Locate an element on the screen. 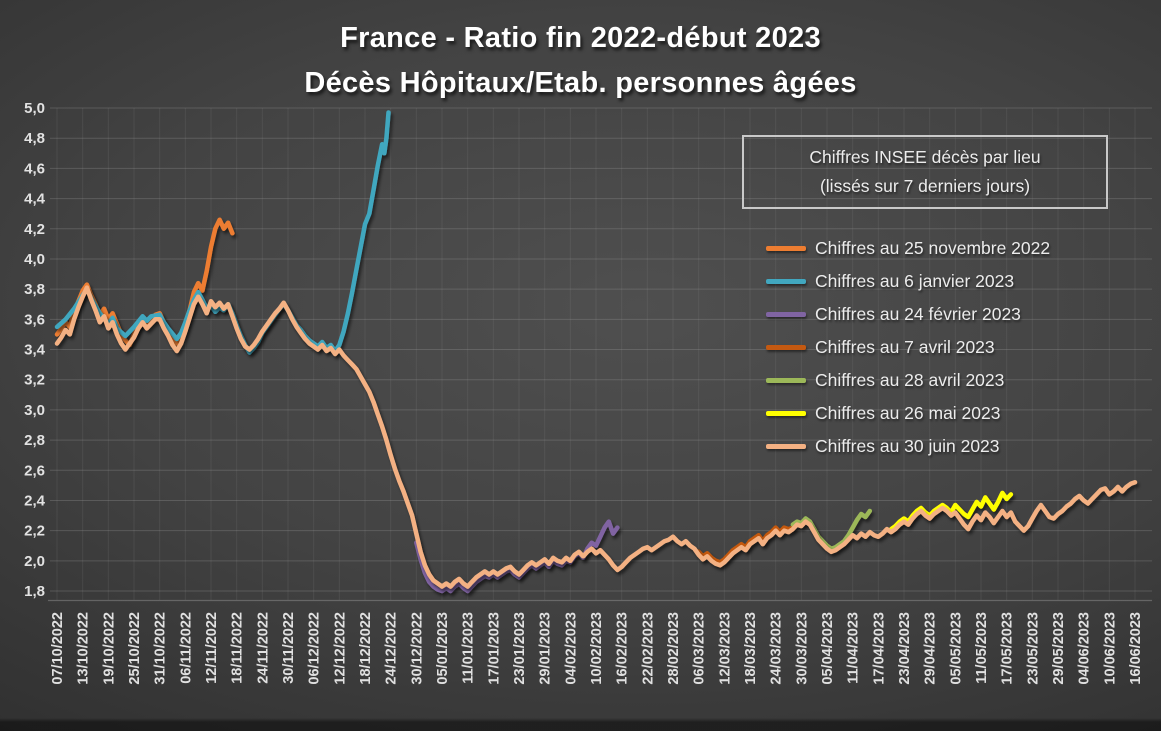 Image resolution: width=1161 pixels, height=731 pixels. y-tick-label: 3,2 is located at coordinates (34, 380).